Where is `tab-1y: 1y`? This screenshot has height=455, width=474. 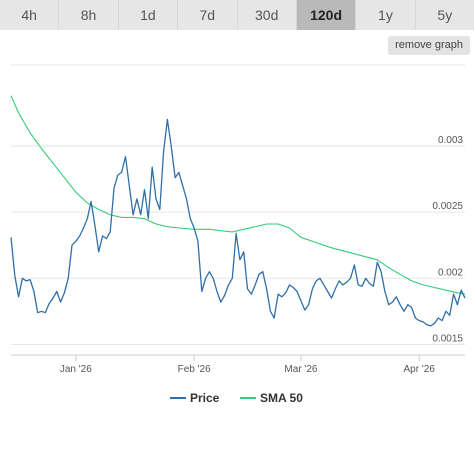 tab-1y: 1y is located at coordinates (386, 15).